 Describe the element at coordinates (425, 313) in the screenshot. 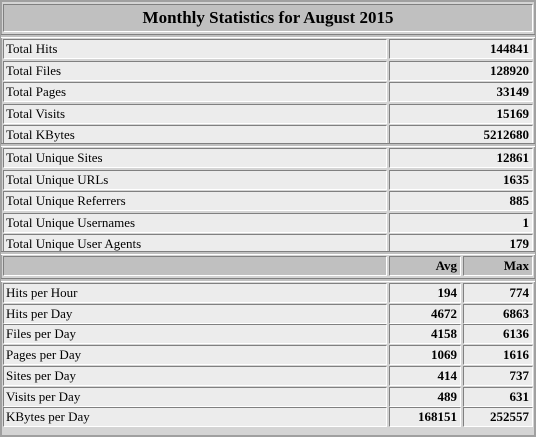

I see `rate-avg-value: 4672` at that location.